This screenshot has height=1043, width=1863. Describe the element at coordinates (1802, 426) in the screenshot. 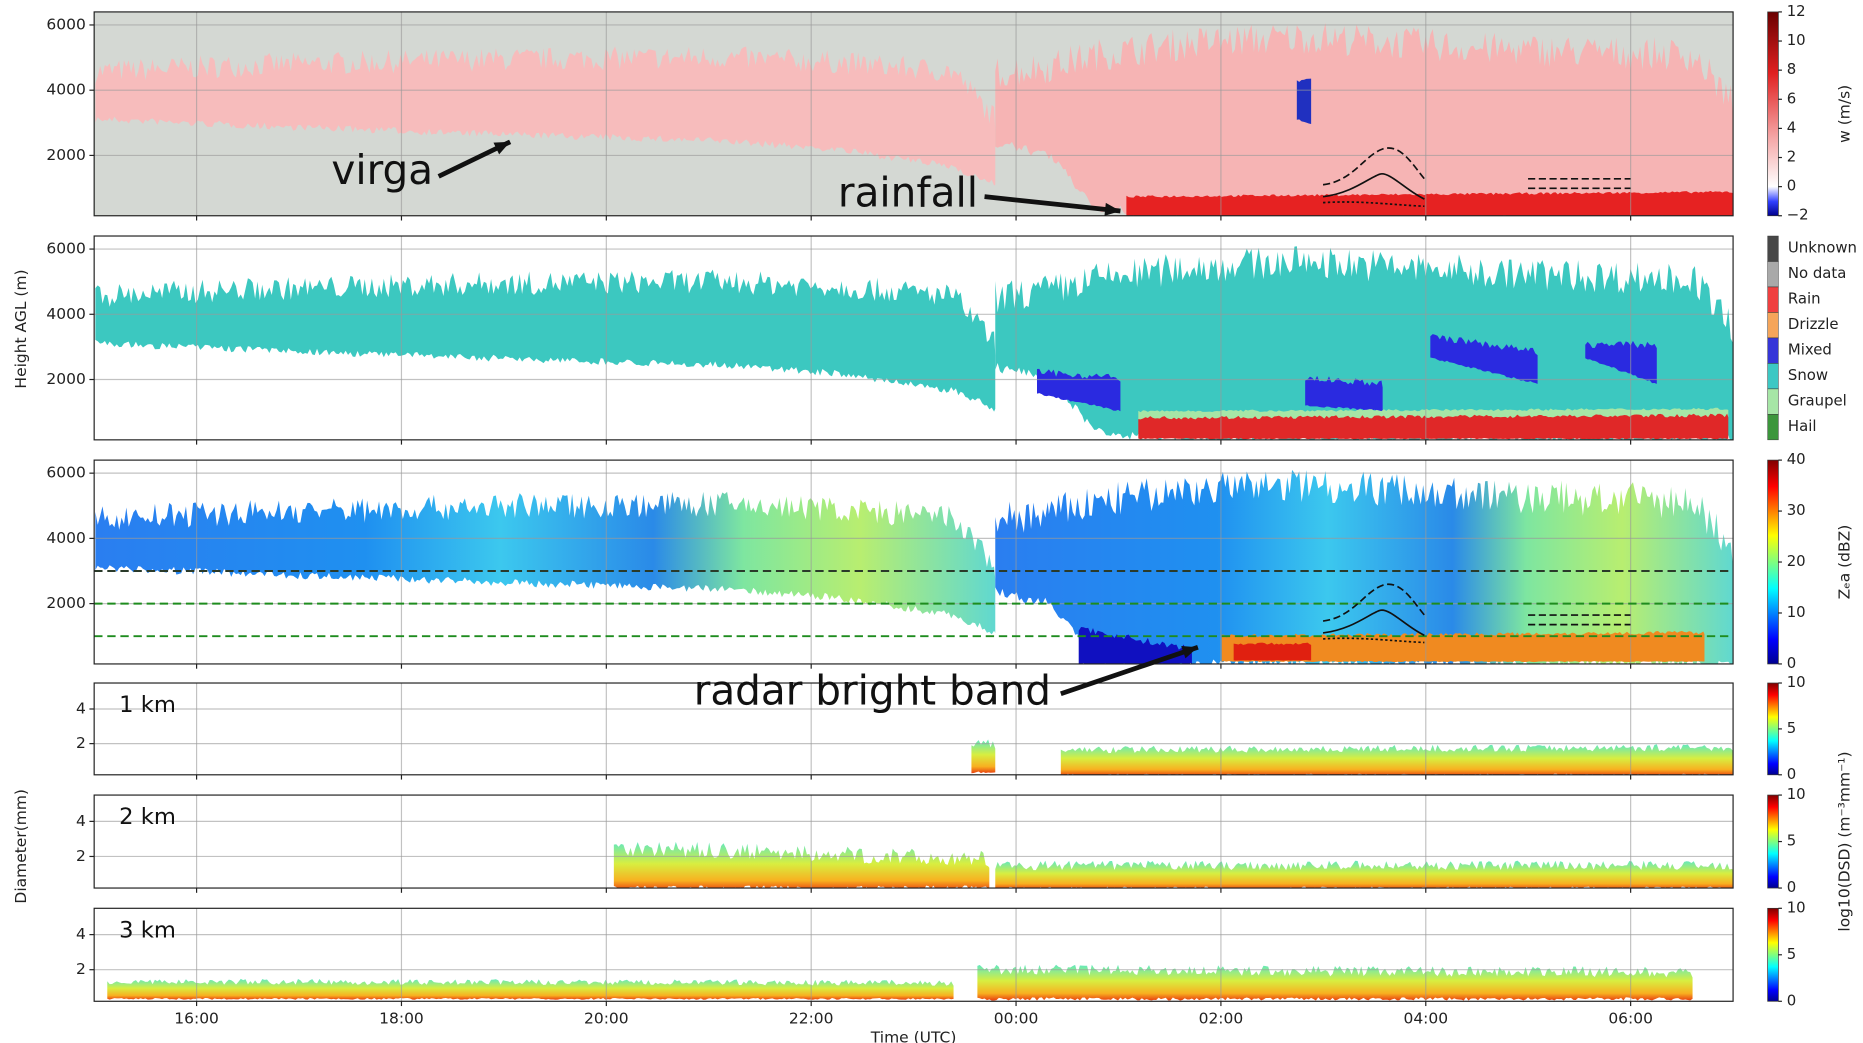

I see `legend-label: Hail` at that location.